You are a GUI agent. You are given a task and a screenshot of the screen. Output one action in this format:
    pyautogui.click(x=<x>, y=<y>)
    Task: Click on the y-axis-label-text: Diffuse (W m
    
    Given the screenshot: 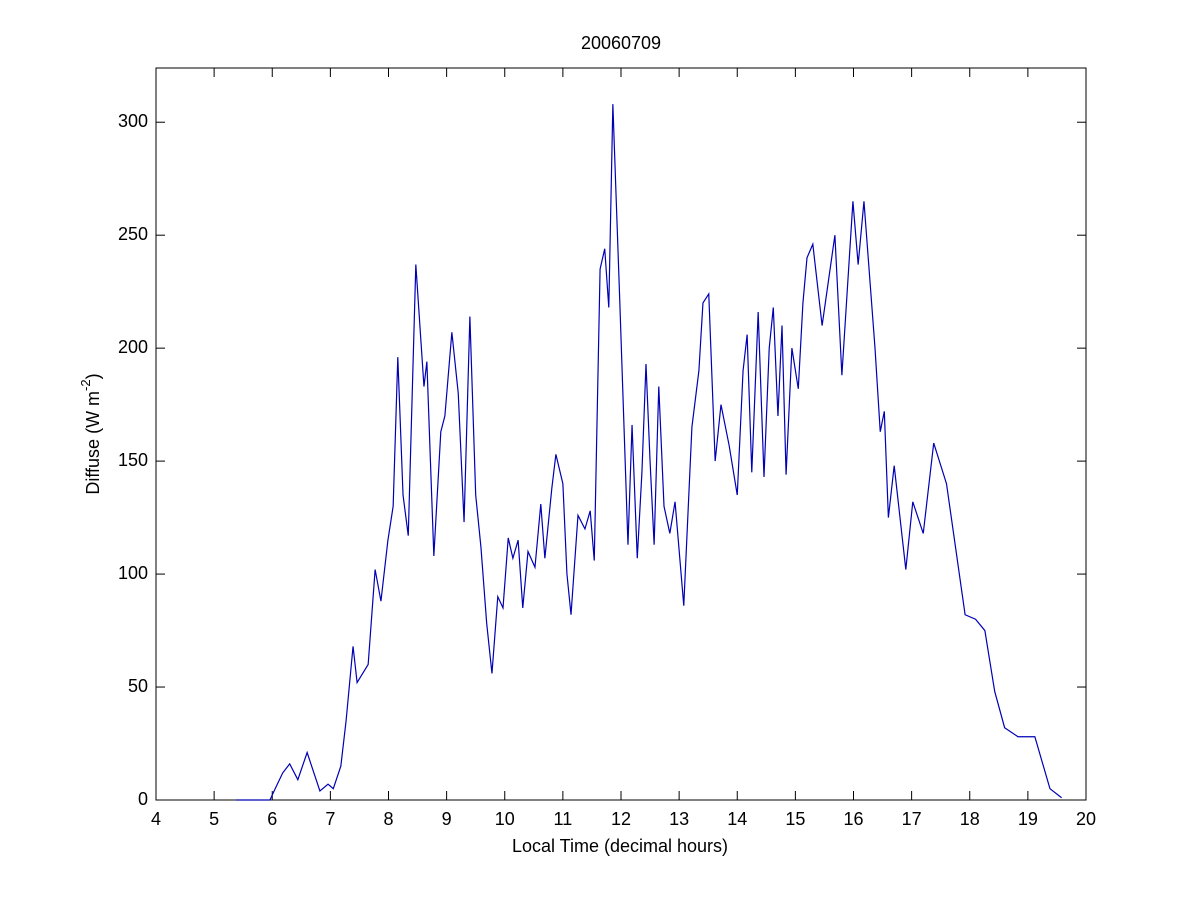 What is the action you would take?
    pyautogui.click(x=93, y=443)
    